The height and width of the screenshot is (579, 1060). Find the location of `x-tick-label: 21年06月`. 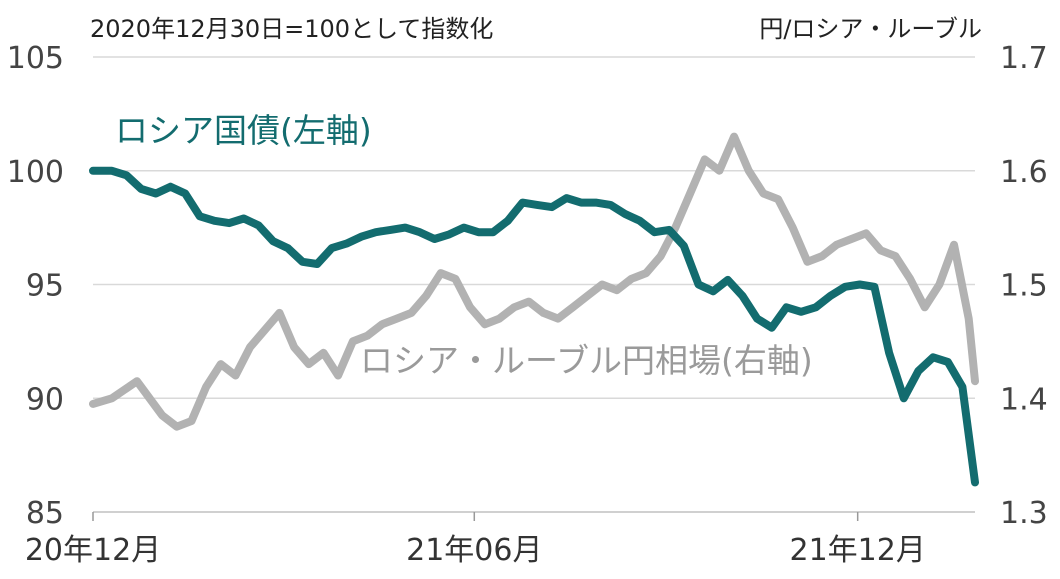

x-tick-label: 21年06月 is located at coordinates (474, 550).